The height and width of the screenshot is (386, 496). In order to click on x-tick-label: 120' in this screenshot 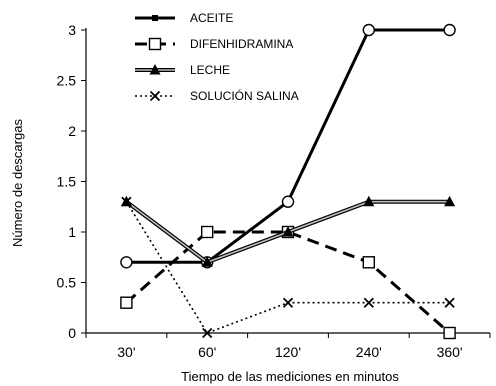, I will do `click(288, 352)`.